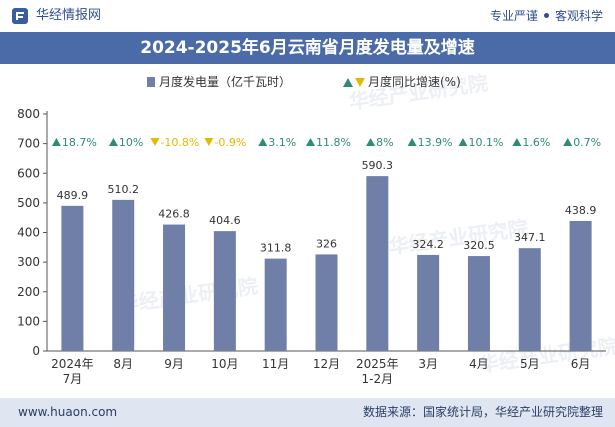  I want to click on chart-title: 2024-2025年6月云南省月度发电量及增速, so click(307, 48).